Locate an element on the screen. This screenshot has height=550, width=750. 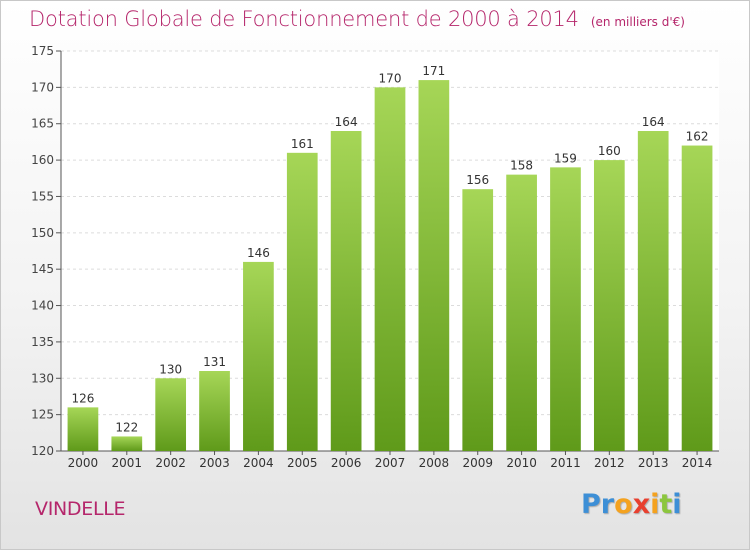
data-label: 161 is located at coordinates (302, 144).